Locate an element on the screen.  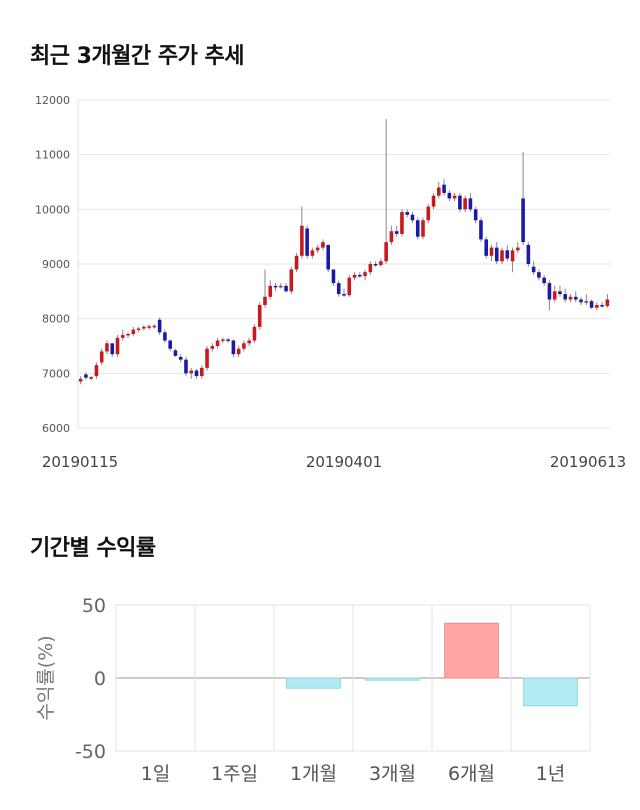
price-y-tick-label: 11000 is located at coordinates (52, 155).